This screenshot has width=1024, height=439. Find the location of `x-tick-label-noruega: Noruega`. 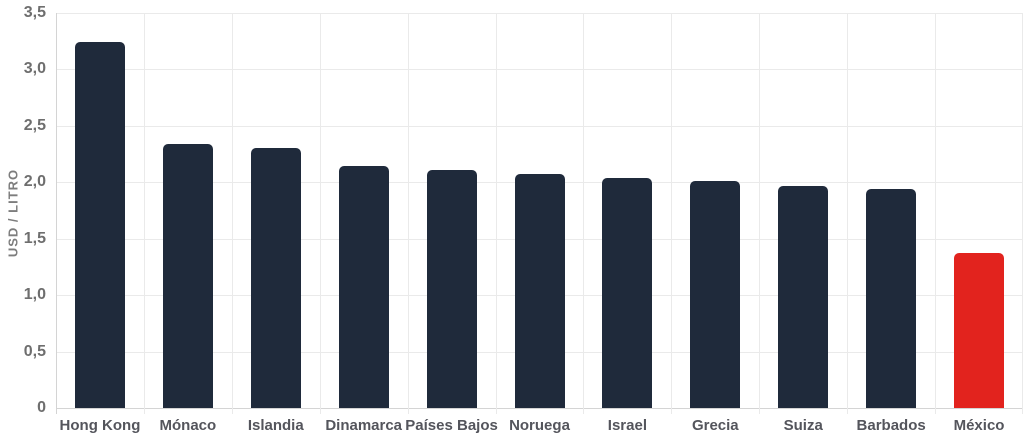

x-tick-label-noruega: Noruega is located at coordinates (539, 425).